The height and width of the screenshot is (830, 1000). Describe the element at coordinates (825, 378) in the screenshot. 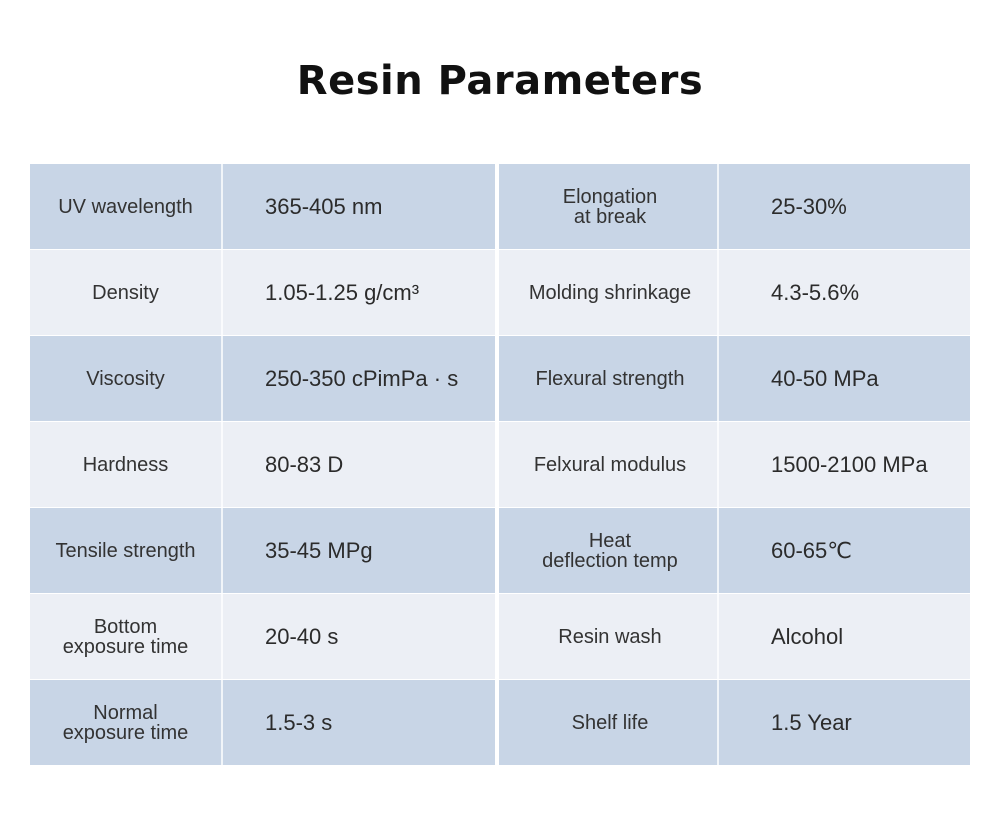

I see `parameter-value: 40-50 MPa` at that location.